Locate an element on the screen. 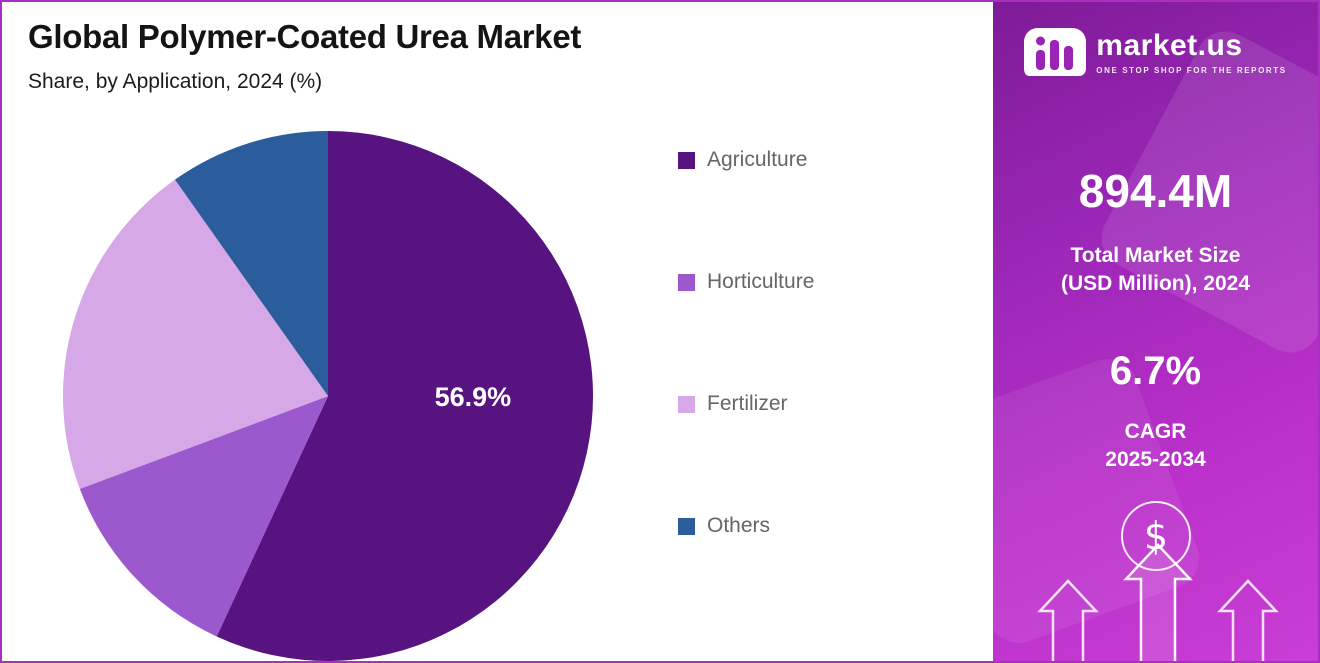 The height and width of the screenshot is (663, 1320). brand-logo: market.us ONE STOP SHOP FOR THE REPORTS is located at coordinates (1155, 52).